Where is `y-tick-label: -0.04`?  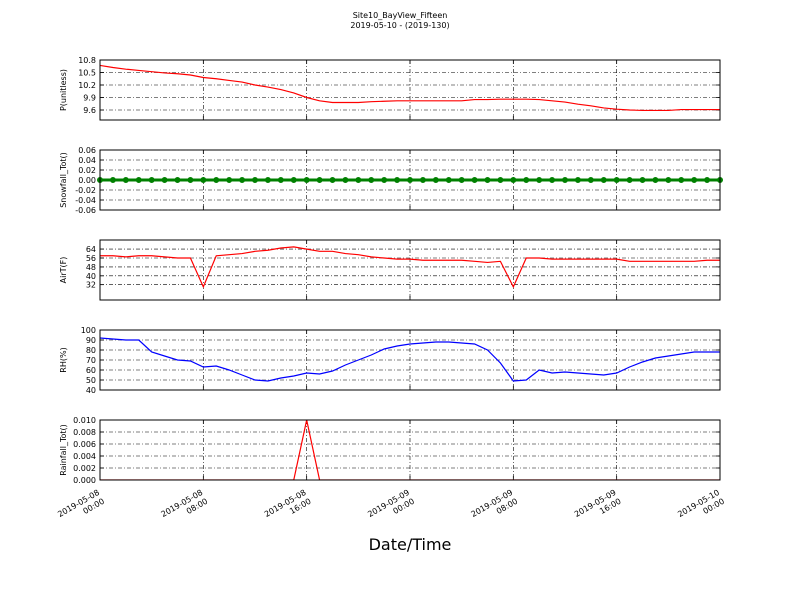 y-tick-label: -0.04 is located at coordinates (85, 200).